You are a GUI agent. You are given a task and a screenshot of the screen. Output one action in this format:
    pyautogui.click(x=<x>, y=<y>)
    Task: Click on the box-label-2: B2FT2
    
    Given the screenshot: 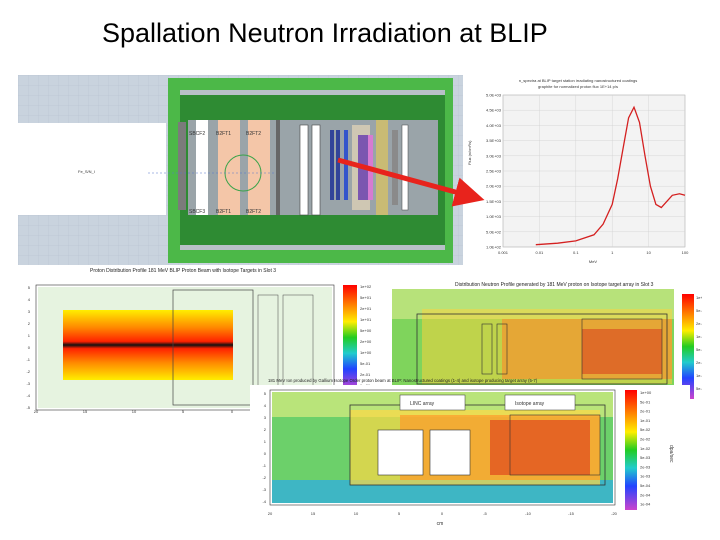 What is the action you would take?
    pyautogui.click(x=253, y=134)
    